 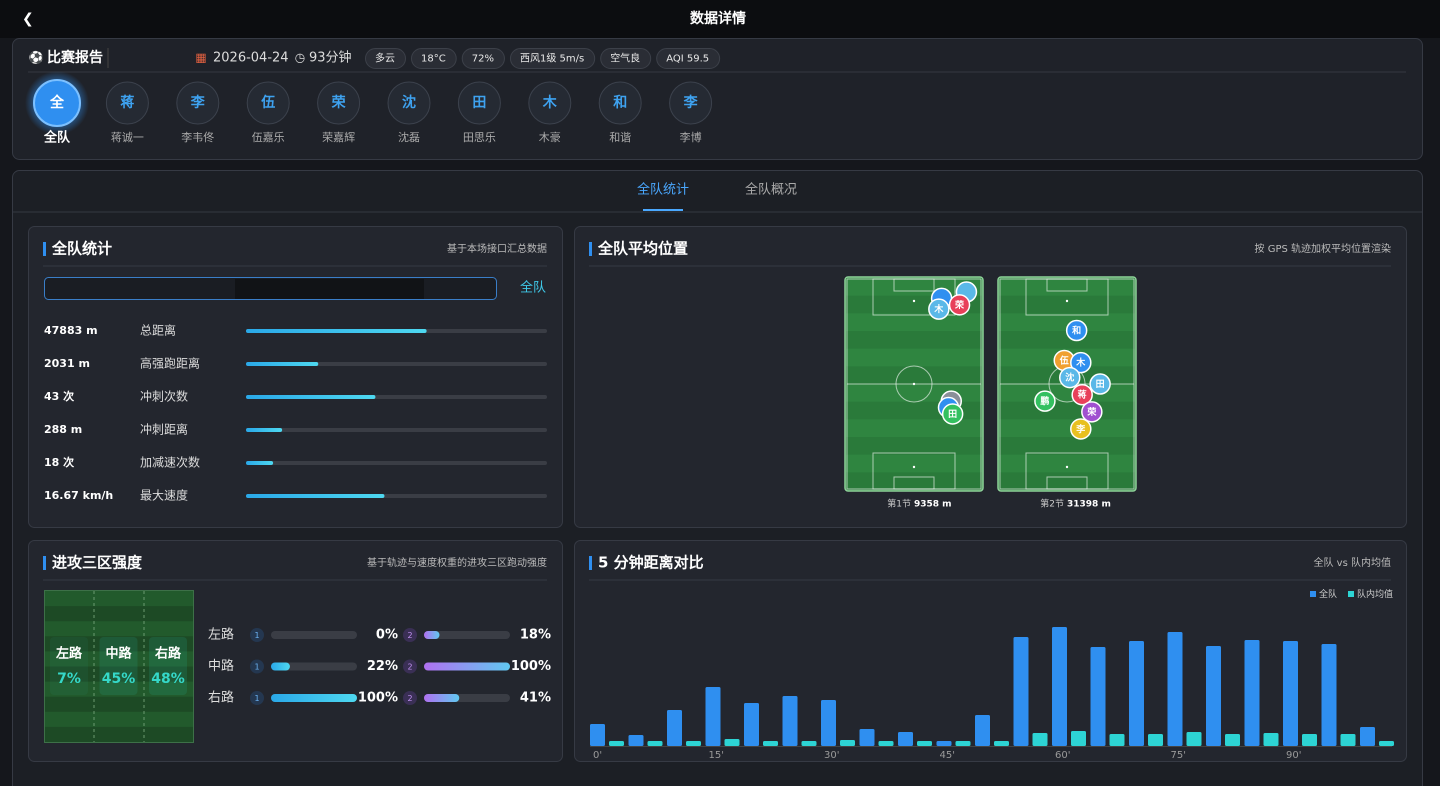 I want to click on zone-name: 中路, so click(x=118, y=654).